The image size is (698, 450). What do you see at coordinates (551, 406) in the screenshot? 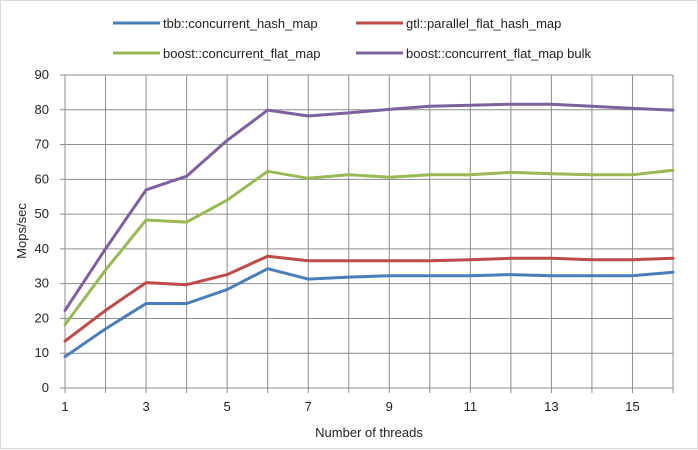
I see `x-tick-label: 13` at bounding box center [551, 406].